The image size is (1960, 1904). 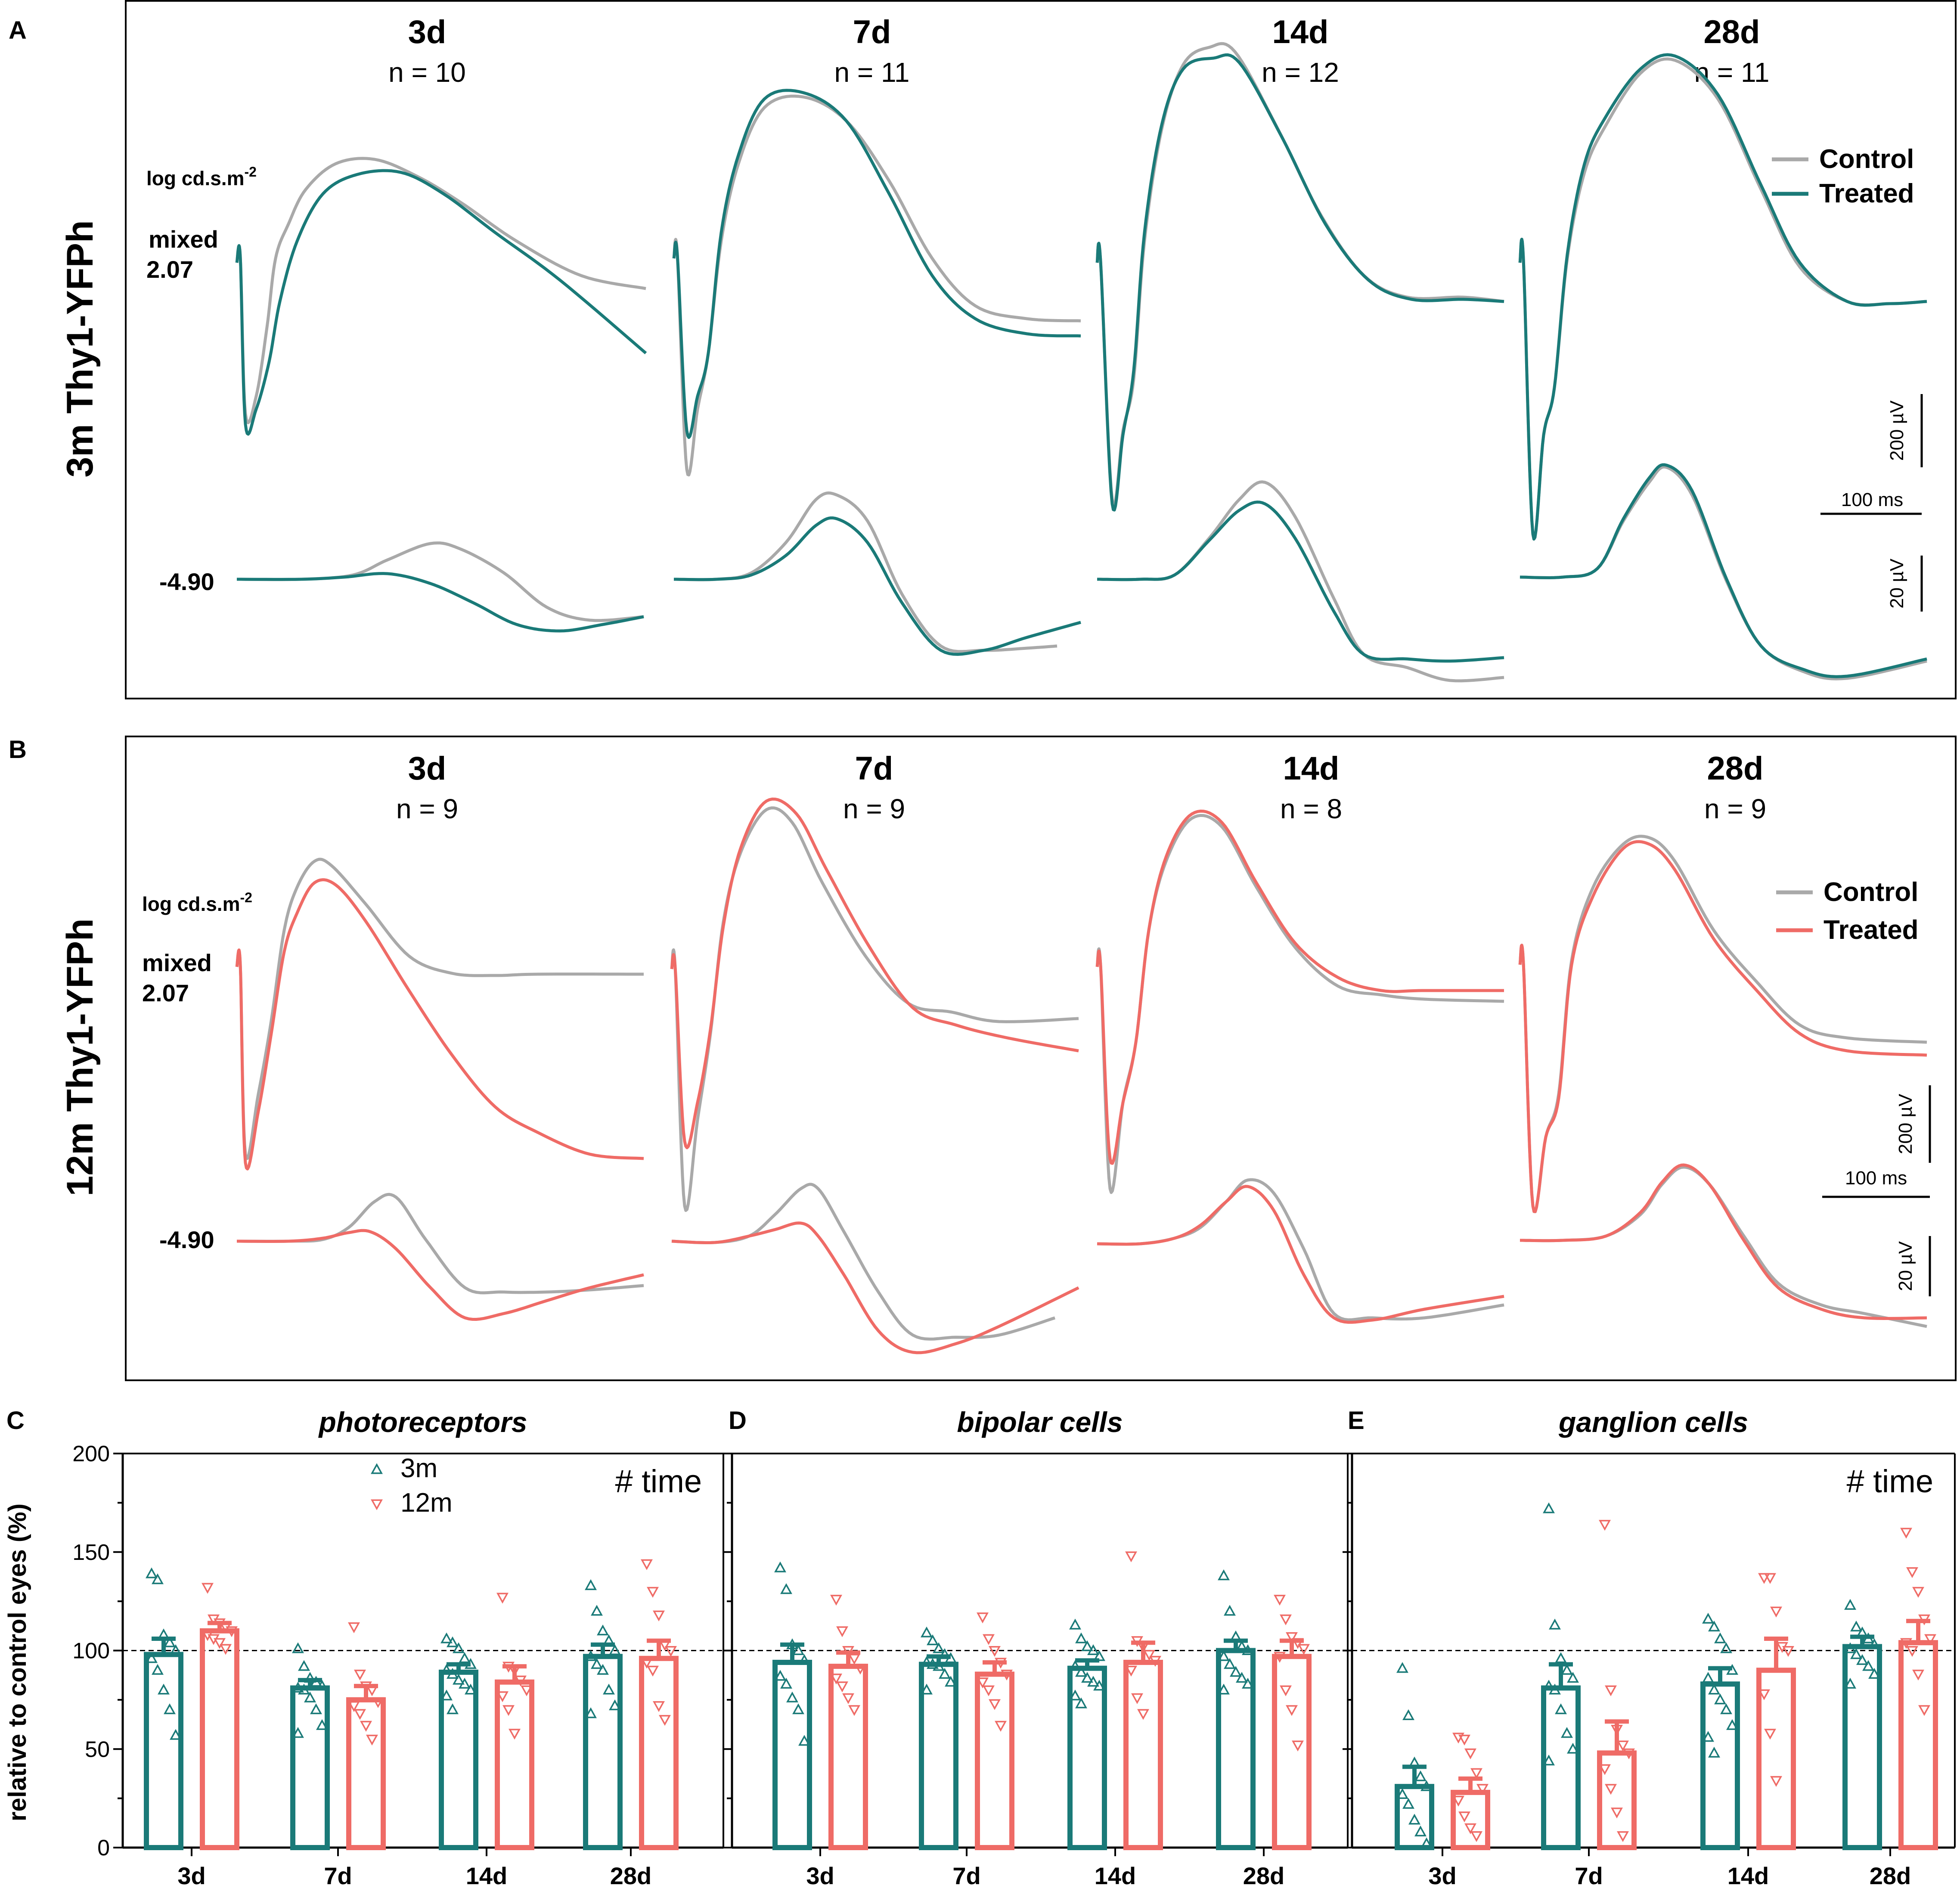 I want to click on panel-a-title-1: 3d, so click(x=427, y=32).